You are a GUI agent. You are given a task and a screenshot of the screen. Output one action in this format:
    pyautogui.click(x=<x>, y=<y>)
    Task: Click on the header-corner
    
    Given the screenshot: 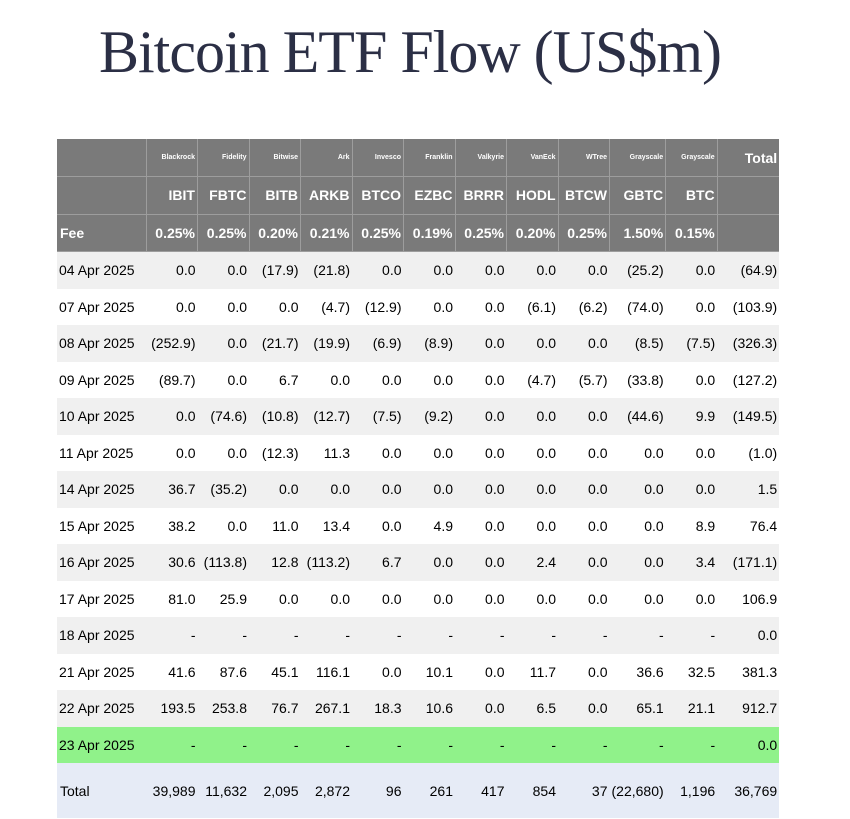 What is the action you would take?
    pyautogui.click(x=102, y=158)
    